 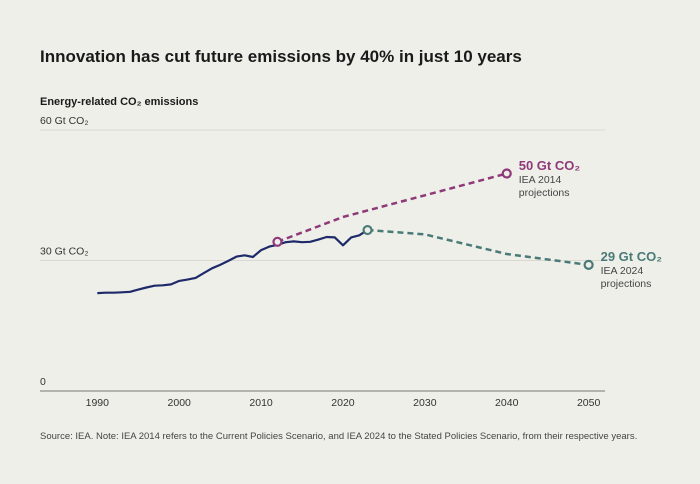 I want to click on series-label: IEA 2014 projections, so click(x=544, y=186).